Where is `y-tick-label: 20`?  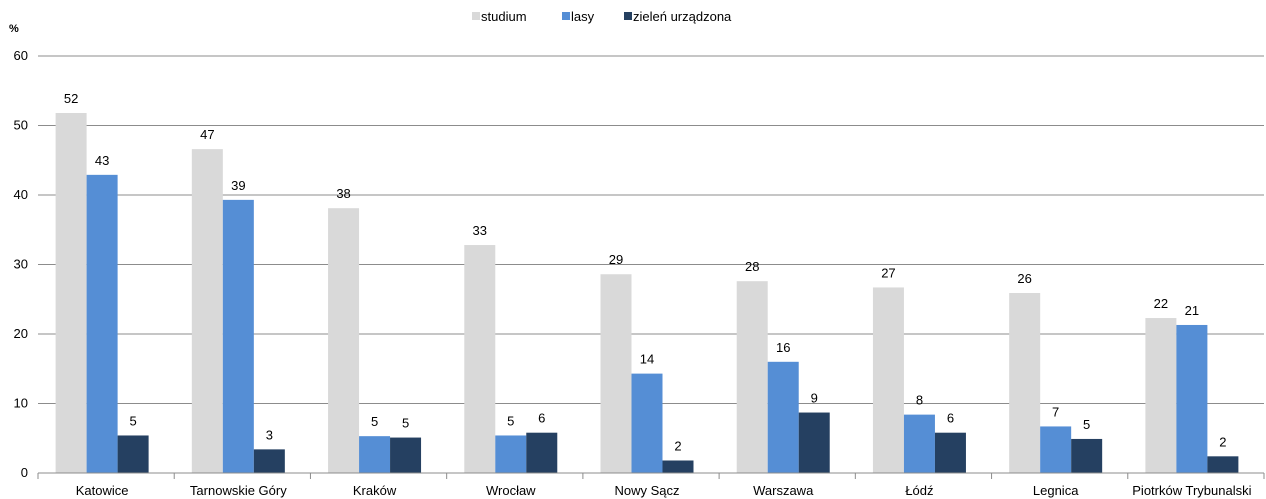 y-tick-label: 20 is located at coordinates (21, 333).